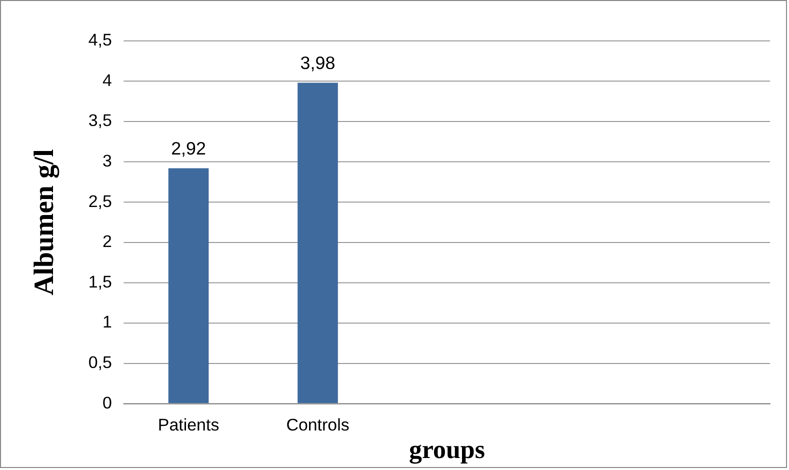 The image size is (789, 470). What do you see at coordinates (107, 160) in the screenshot?
I see `y-tick-label: 3` at bounding box center [107, 160].